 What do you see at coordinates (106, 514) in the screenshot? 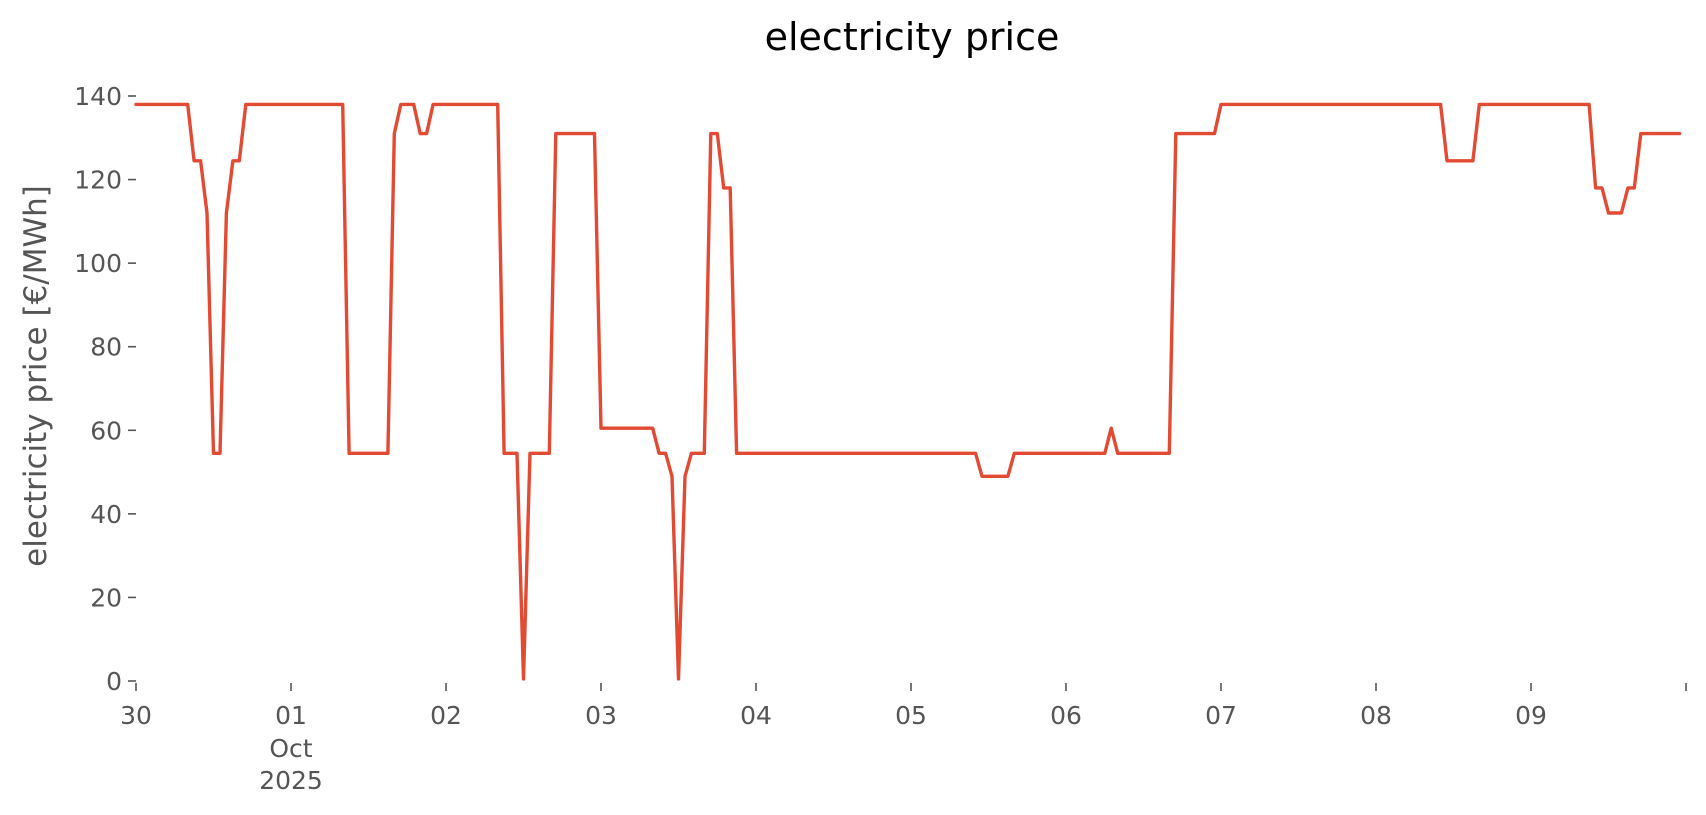
I see `y-tick-label: 40` at bounding box center [106, 514].